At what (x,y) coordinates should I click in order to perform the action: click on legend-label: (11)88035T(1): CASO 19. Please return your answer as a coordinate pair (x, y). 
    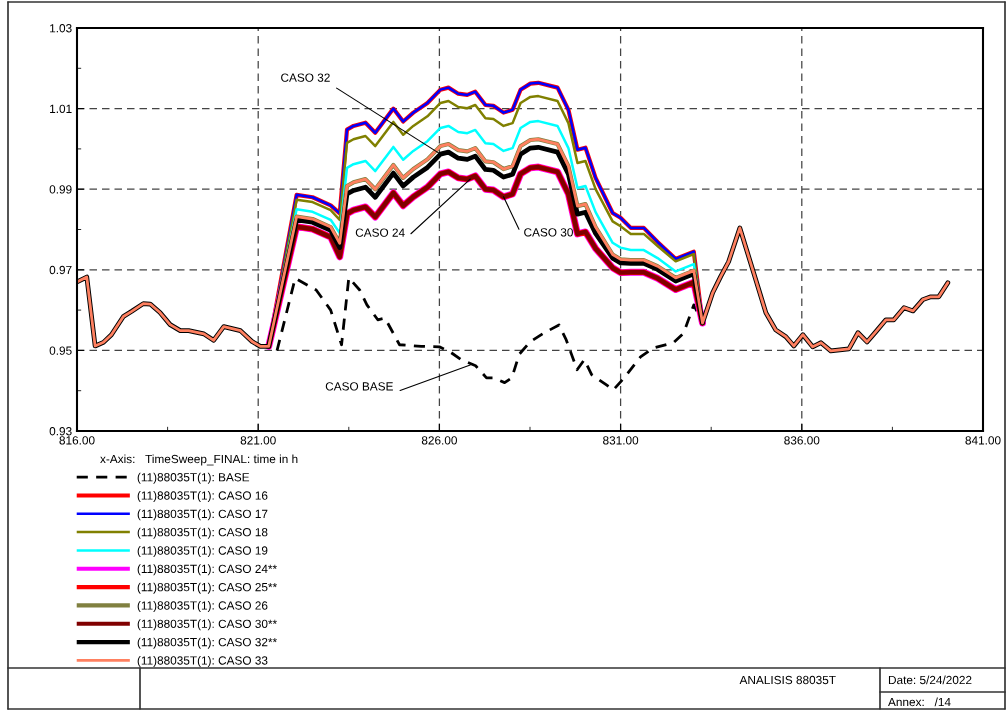
    Looking at the image, I should click on (202, 552).